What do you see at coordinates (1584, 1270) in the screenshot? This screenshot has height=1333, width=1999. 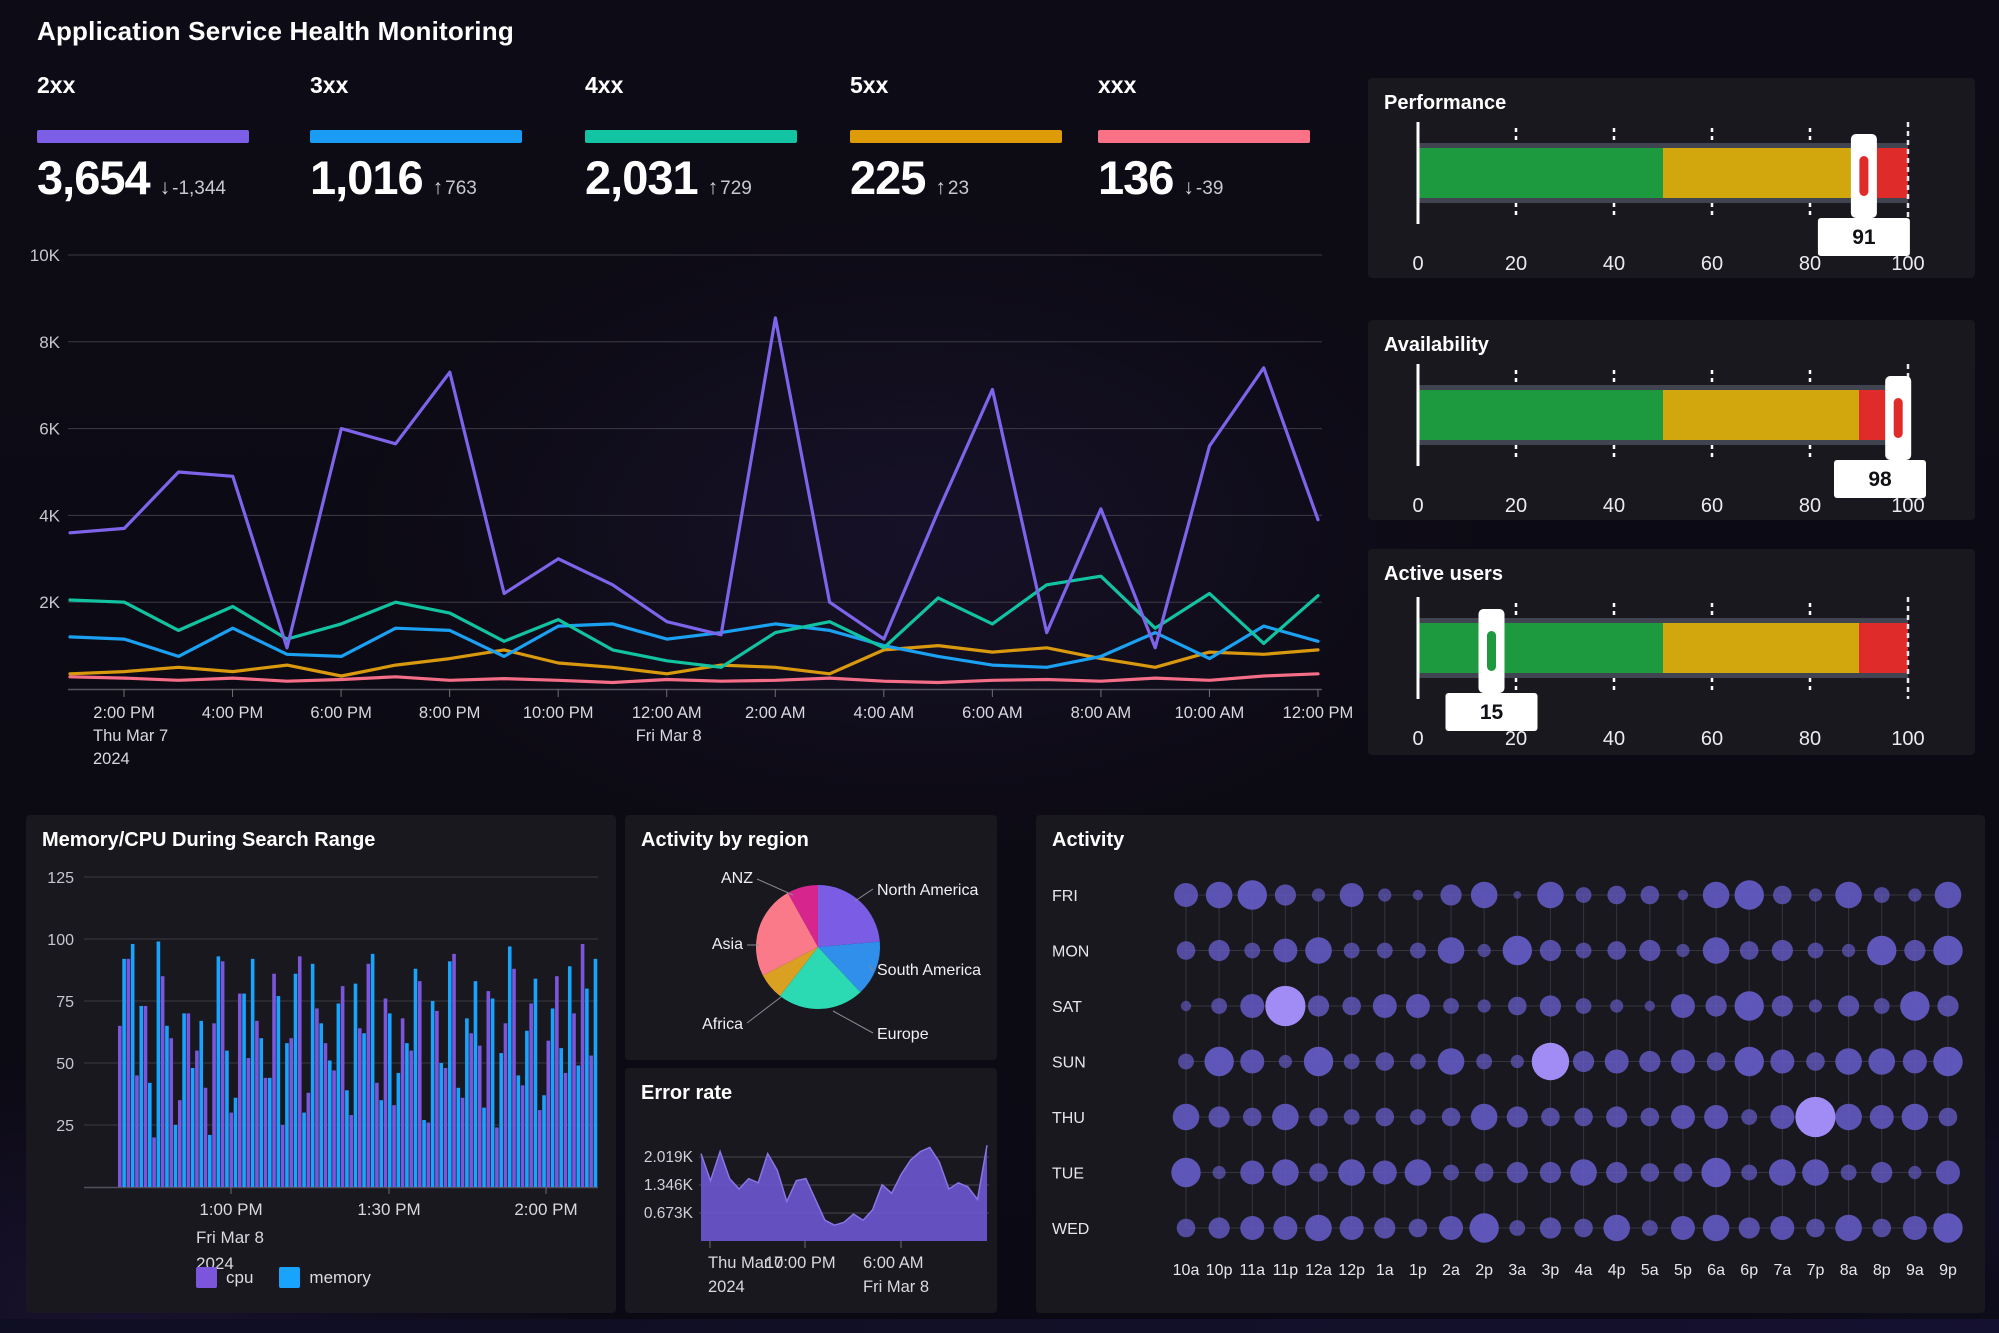 I see `punchcard-col-label-4a: 4a` at bounding box center [1584, 1270].